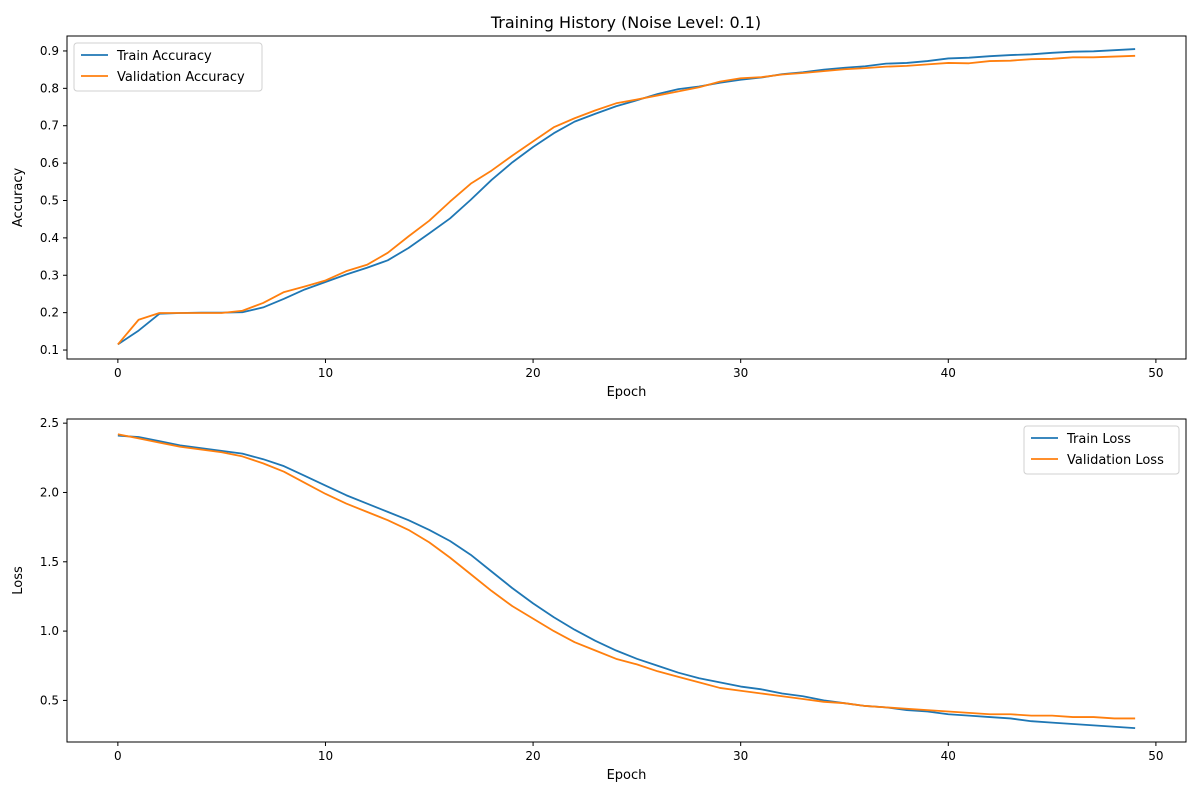  What do you see at coordinates (164, 56) in the screenshot?
I see `legend-label-train-accuracy: Train Accuracy` at bounding box center [164, 56].